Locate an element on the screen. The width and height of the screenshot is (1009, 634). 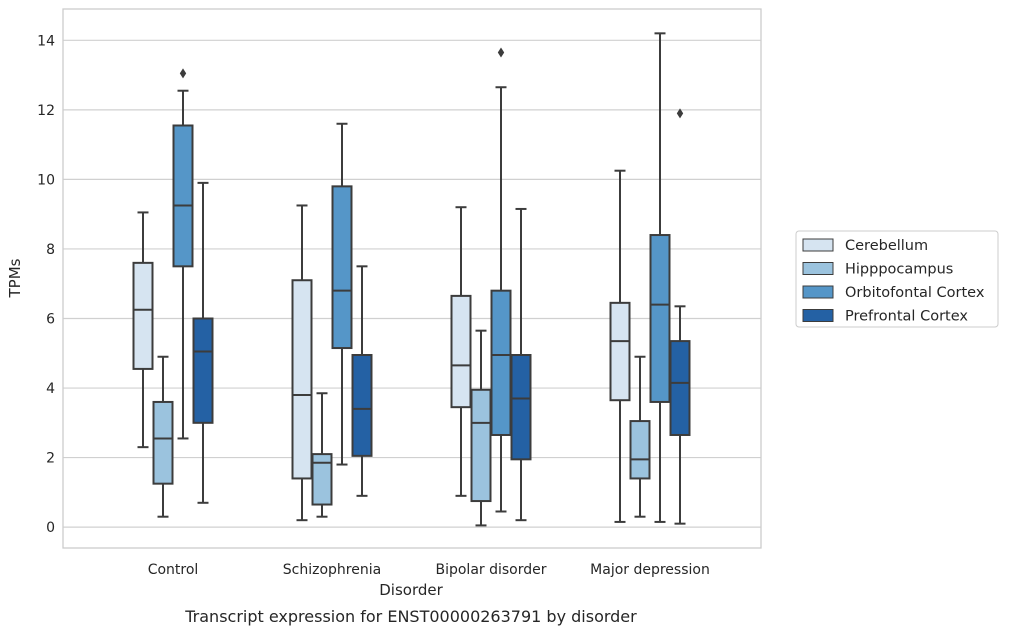
legend-label: Orbitofontal Cortex is located at coordinates (915, 293).